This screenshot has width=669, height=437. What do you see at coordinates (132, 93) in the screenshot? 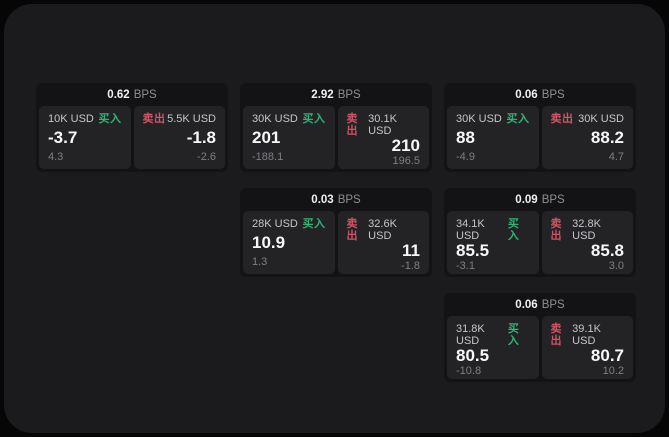
I see `card-header: 0.62 BPS` at bounding box center [132, 93].